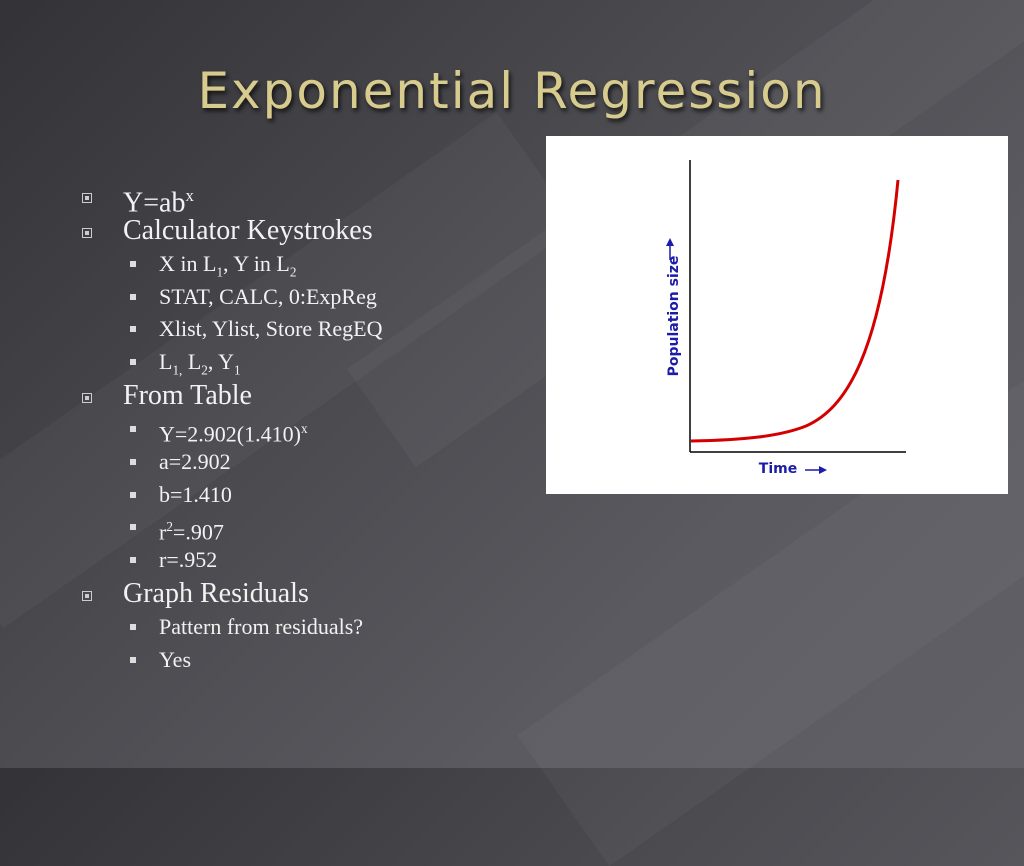  I want to click on bullet-item: Xlist, Ylist, Store RegEQ, so click(298, 329).